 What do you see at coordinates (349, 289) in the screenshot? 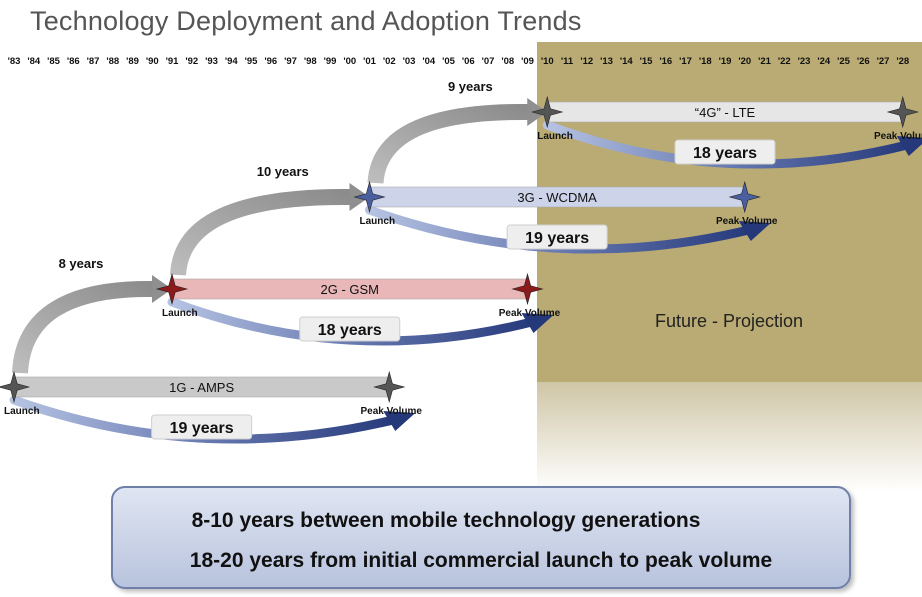
I see `technology-name-label: 2G - GSM` at bounding box center [349, 289].